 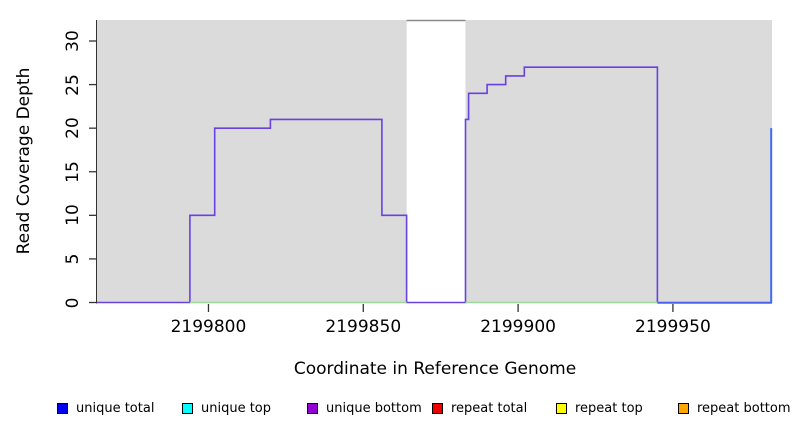 What do you see at coordinates (73, 128) in the screenshot?
I see `y-tick-label-20: 20` at bounding box center [73, 128].